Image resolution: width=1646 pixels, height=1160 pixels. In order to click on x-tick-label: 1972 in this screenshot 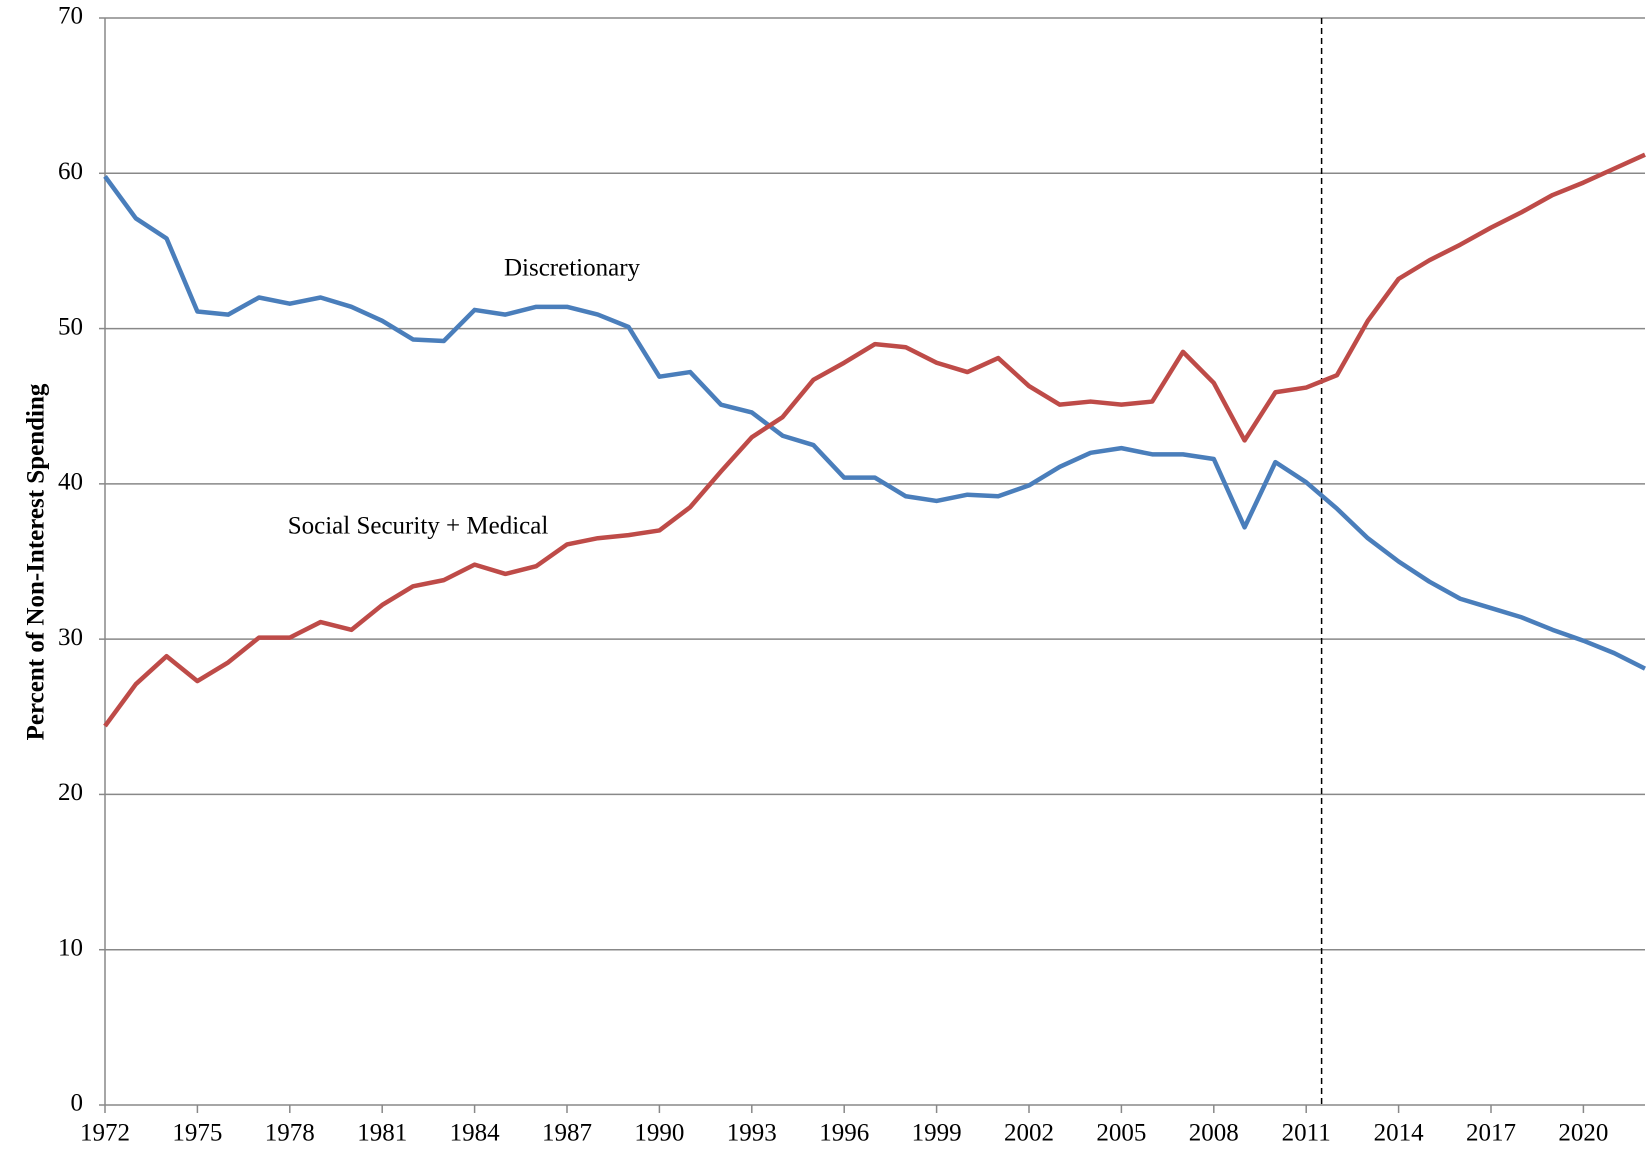, I will do `click(105, 1133)`.